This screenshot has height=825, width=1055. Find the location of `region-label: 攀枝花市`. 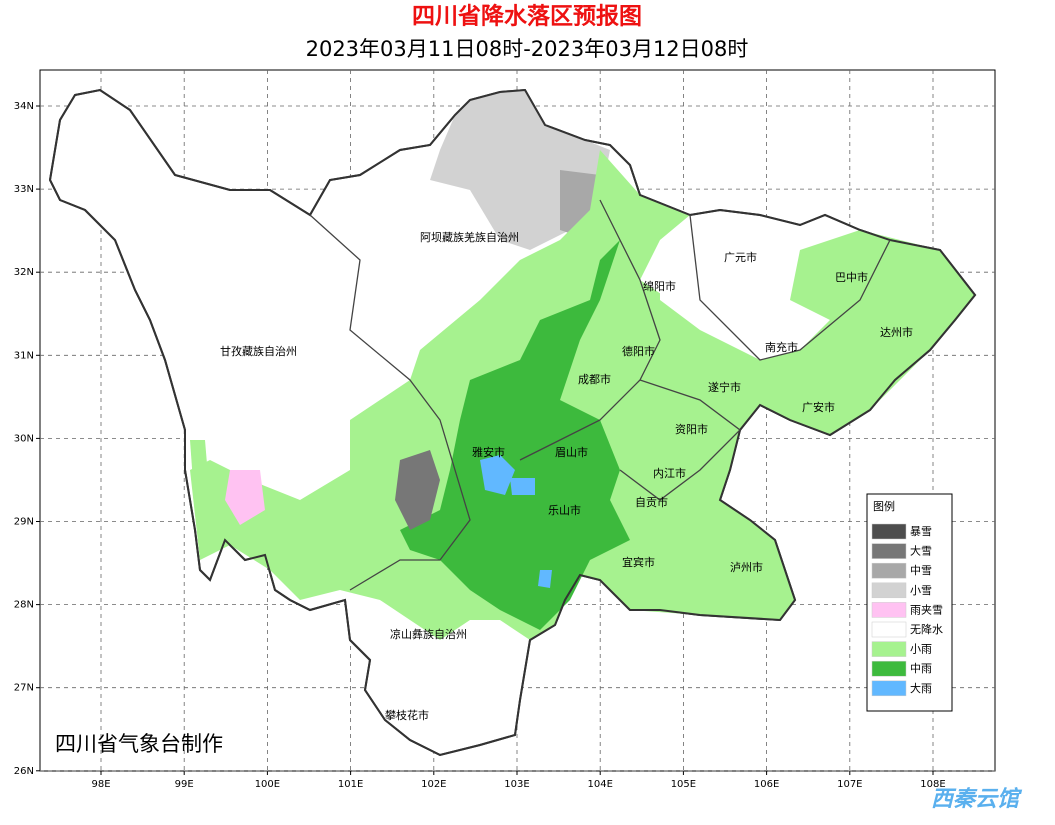

region-label: 攀枝花市 is located at coordinates (407, 715).